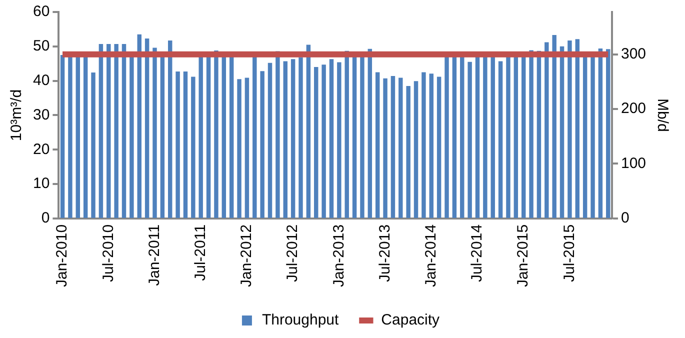  Describe the element at coordinates (431, 256) in the screenshot. I see `x-tick-label: Jan-2014` at that location.